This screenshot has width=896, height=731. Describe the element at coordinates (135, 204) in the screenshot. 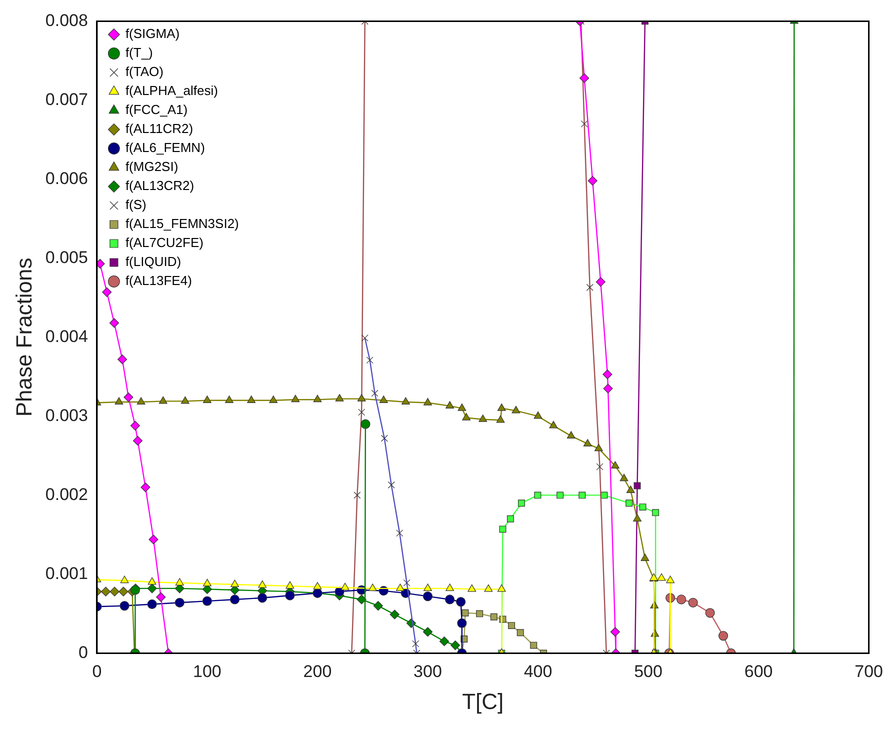

I see `legend-label: f(S)` at that location.